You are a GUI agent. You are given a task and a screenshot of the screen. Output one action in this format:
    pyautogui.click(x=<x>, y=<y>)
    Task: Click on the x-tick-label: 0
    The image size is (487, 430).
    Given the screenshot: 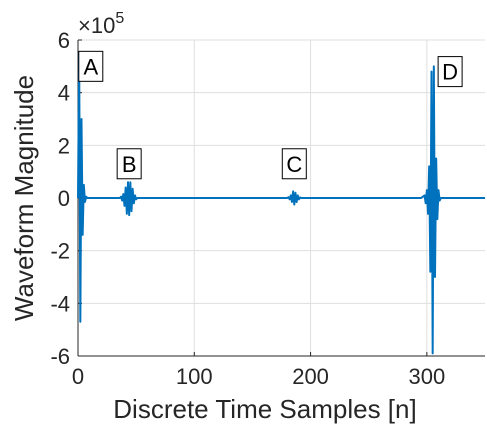 What is the action you would take?
    pyautogui.click(x=78, y=376)
    